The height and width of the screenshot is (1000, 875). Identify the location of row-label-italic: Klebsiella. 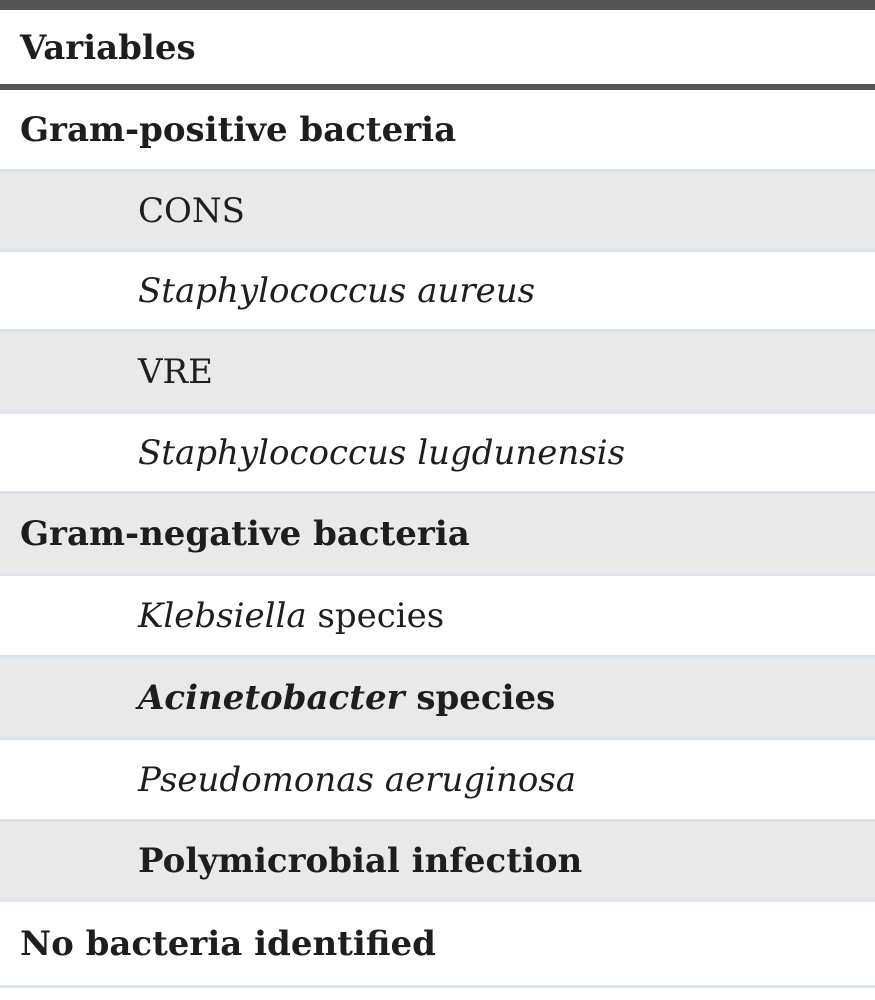
(222, 615).